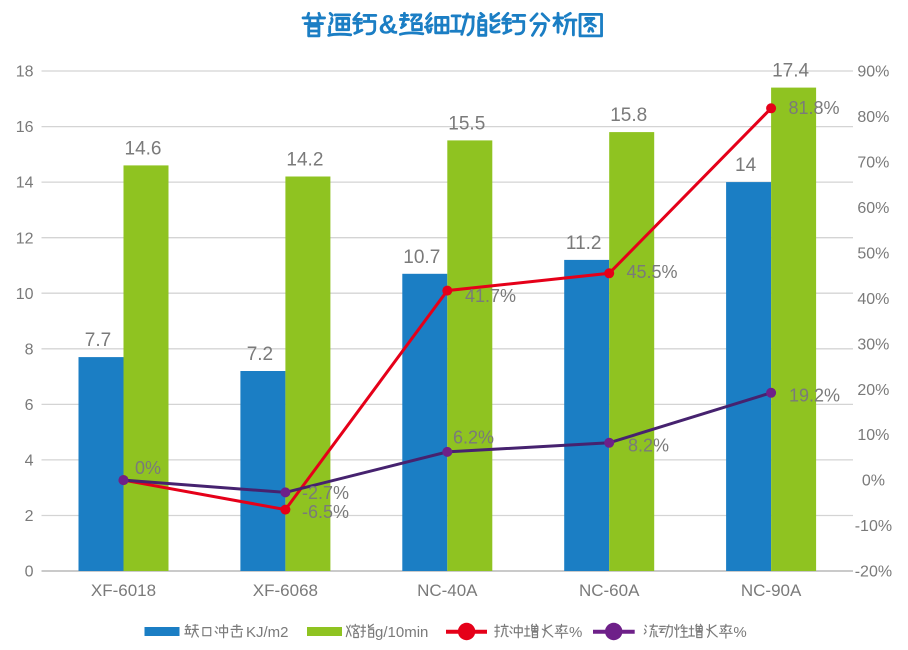 This screenshot has width=908, height=650. I want to click on svg-text: 2, so click(29, 516).